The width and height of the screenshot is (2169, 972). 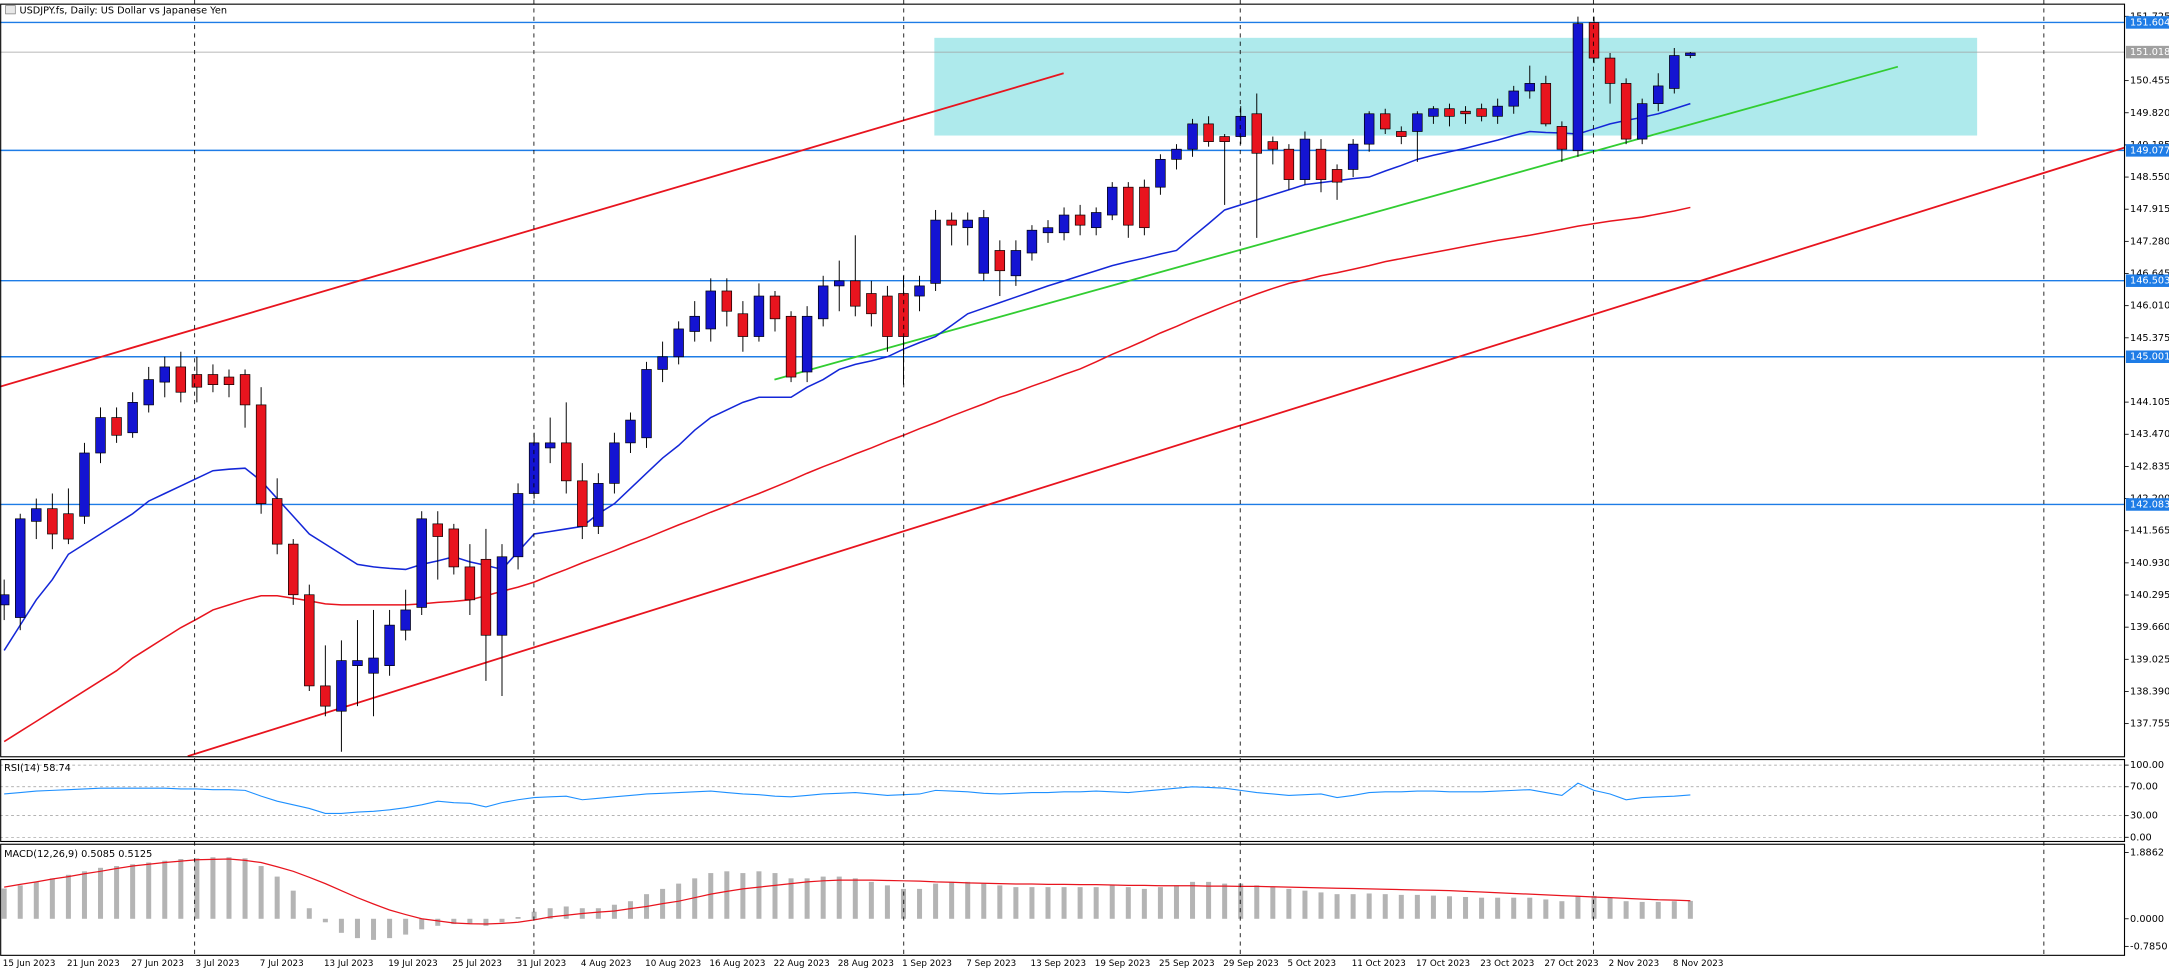 I want to click on x-tick-label: 25 Sep 2023, so click(x=1187, y=964).